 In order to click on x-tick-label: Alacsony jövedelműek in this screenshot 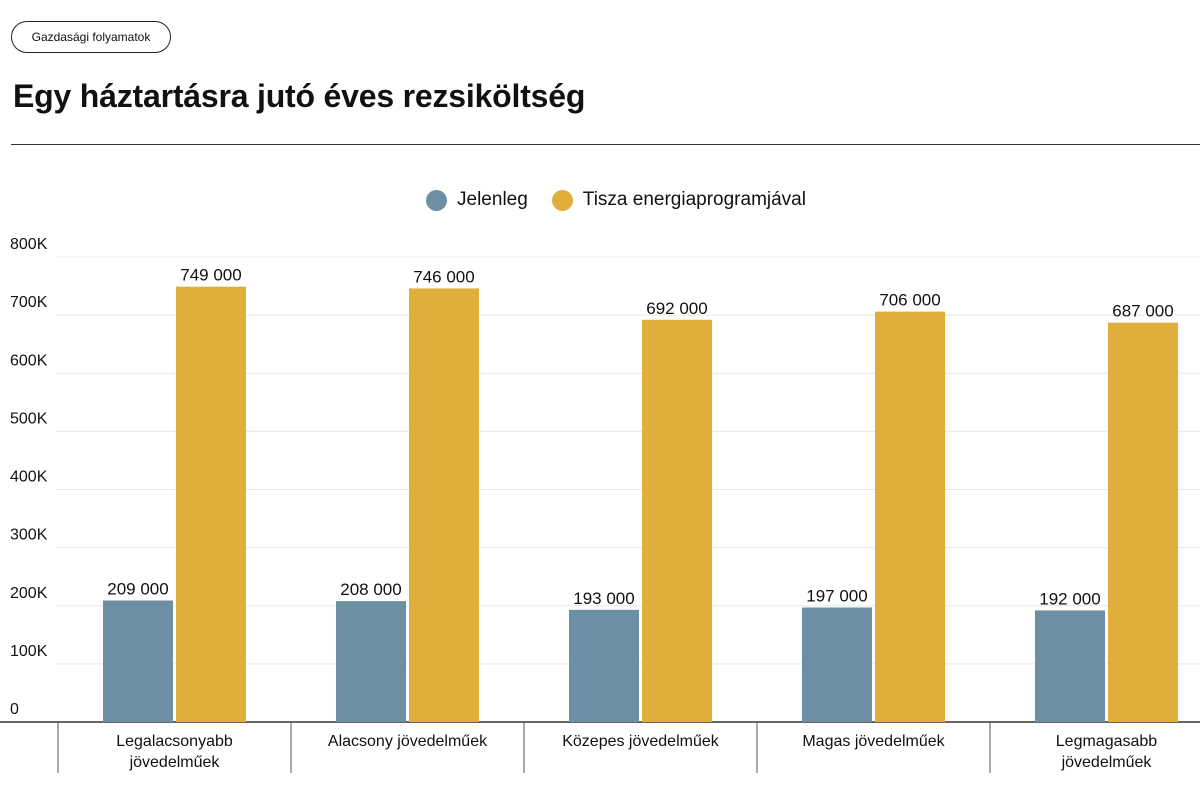, I will do `click(408, 741)`.